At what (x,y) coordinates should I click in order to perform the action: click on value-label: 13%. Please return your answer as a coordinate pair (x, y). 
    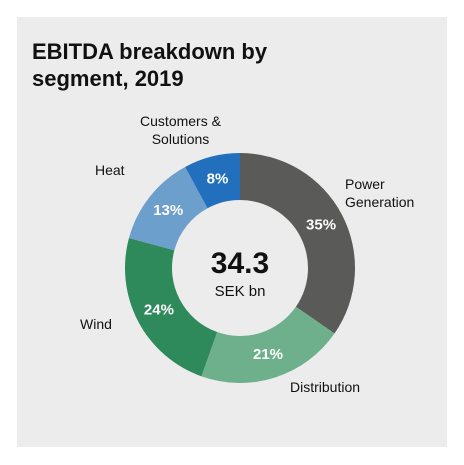
    Looking at the image, I should click on (168, 210).